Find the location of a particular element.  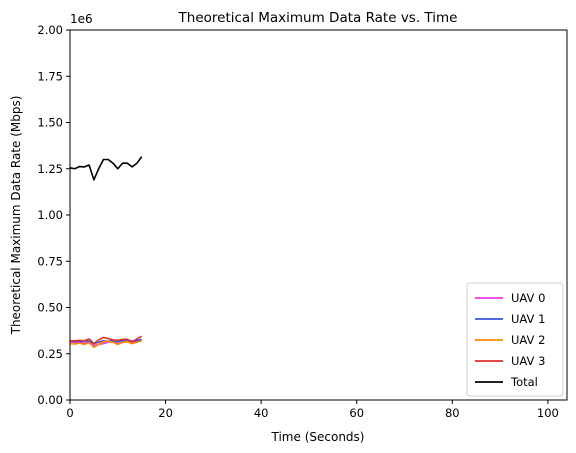

x-tick-label: 40 is located at coordinates (261, 413).